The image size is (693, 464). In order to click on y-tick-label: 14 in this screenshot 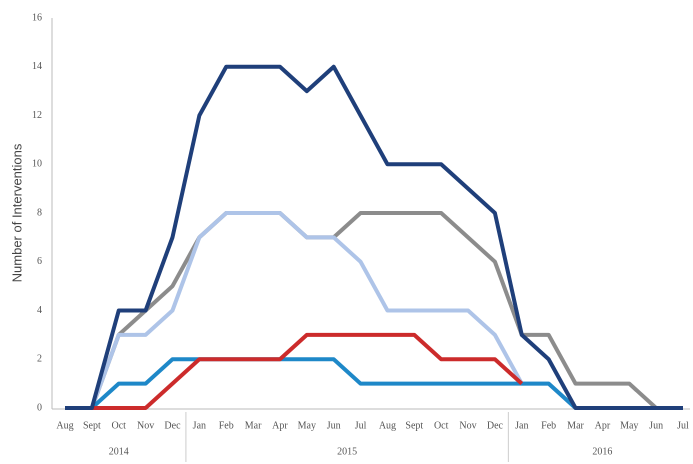, I will do `click(37, 66)`.